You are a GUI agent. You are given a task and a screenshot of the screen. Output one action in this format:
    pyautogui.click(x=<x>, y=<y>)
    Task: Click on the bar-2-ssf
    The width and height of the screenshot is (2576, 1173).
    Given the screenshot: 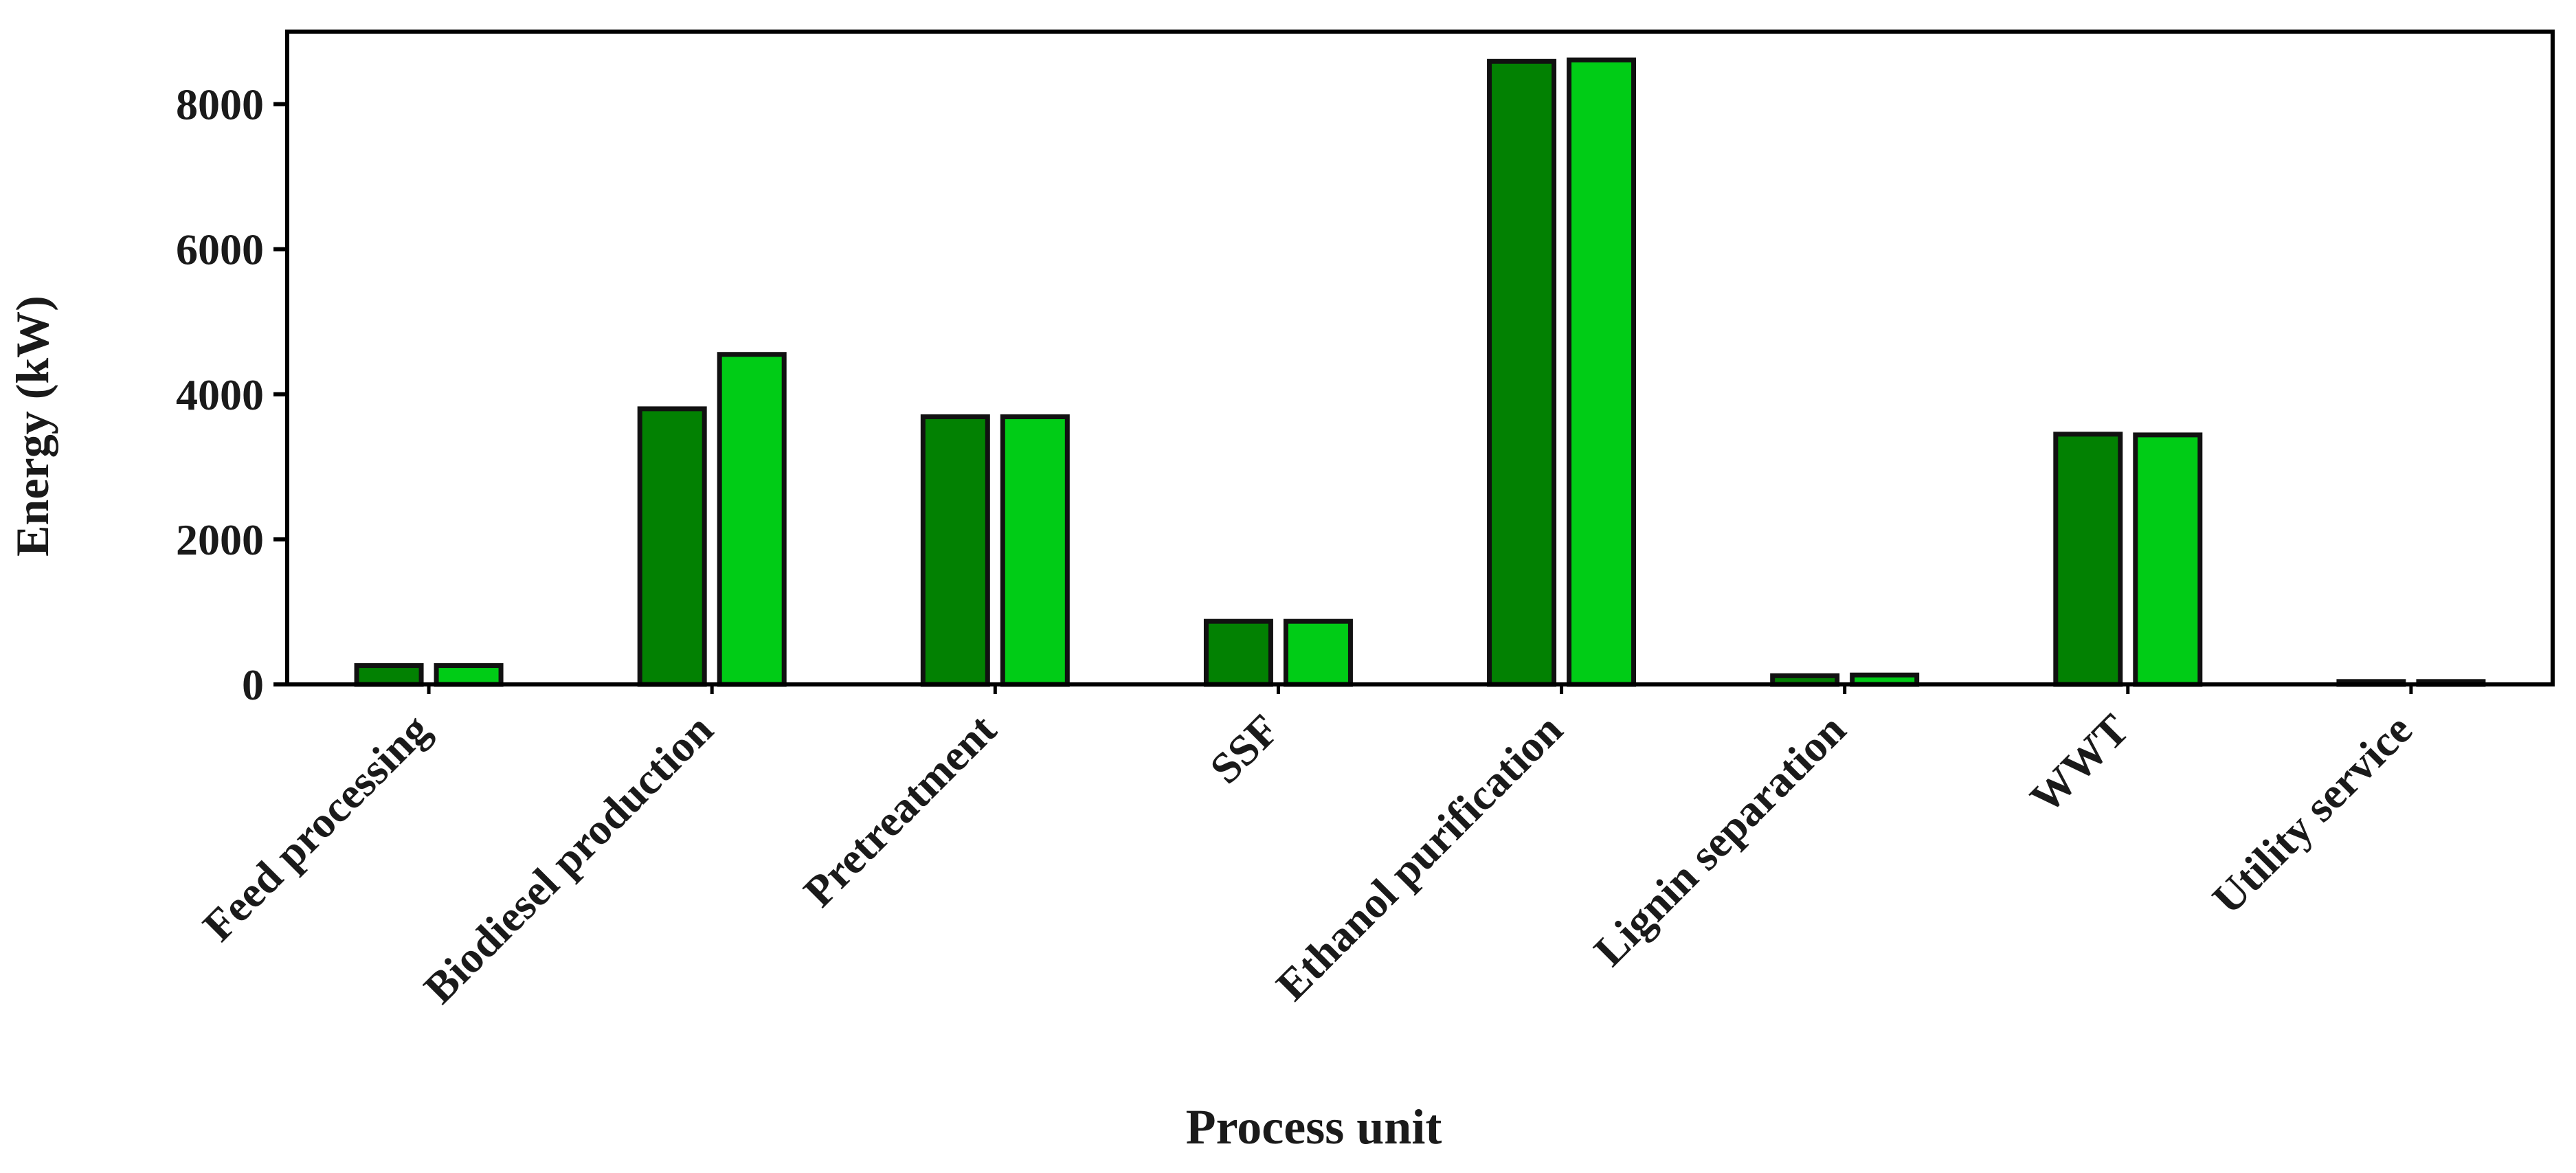 What is the action you would take?
    pyautogui.click(x=1318, y=652)
    